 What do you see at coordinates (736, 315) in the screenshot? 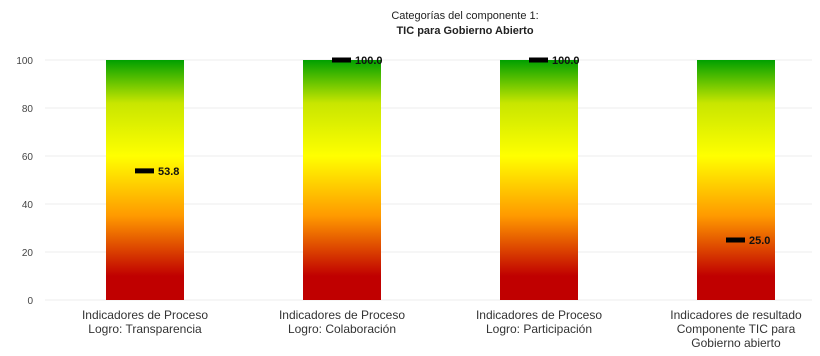
I see `category-label: Indicadores de resultado` at bounding box center [736, 315].